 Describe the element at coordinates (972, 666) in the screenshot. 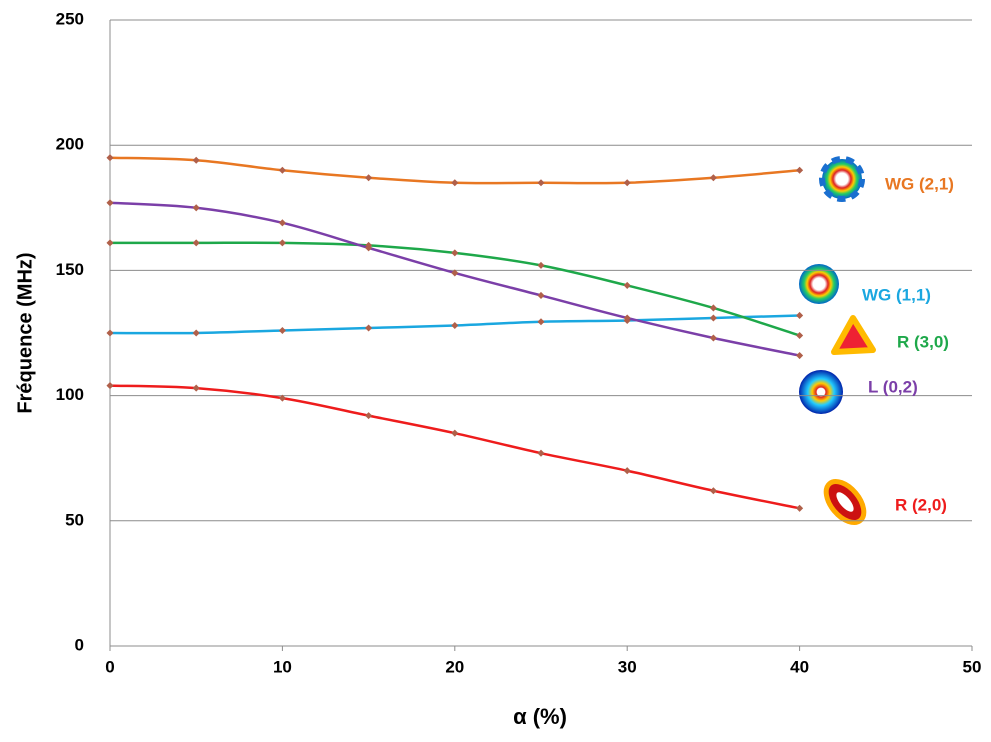

I see `x-tick-label: 50` at that location.